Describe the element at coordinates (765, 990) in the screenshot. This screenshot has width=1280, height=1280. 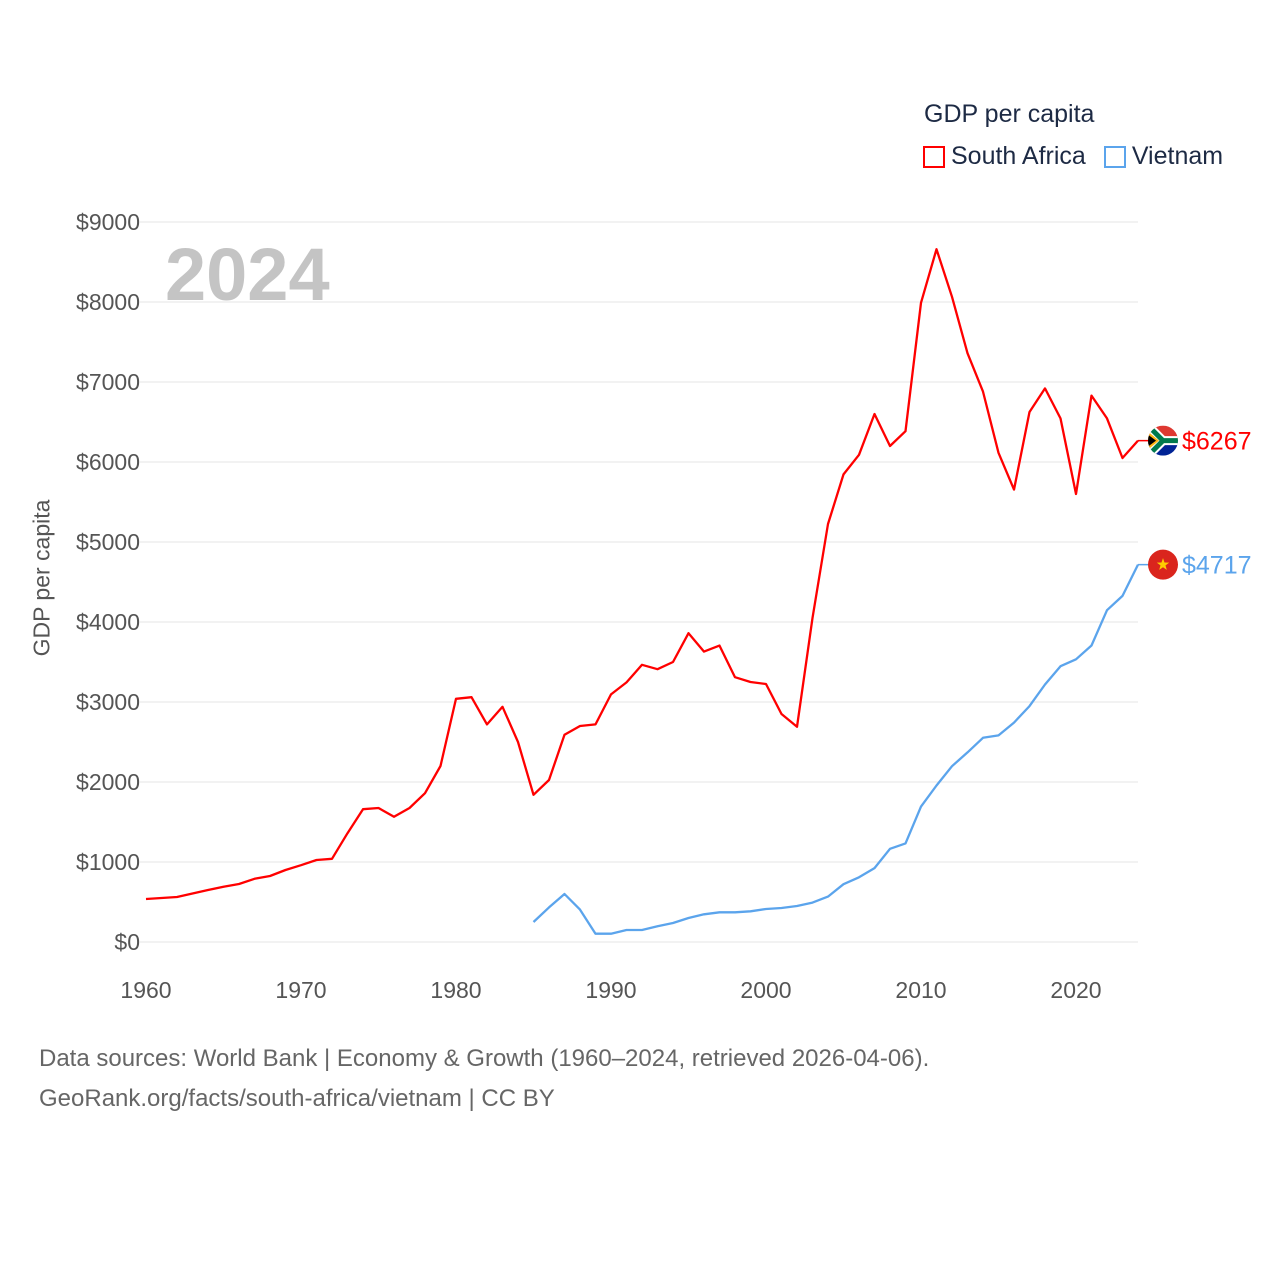
I see `x-tick-label: 2000` at that location.